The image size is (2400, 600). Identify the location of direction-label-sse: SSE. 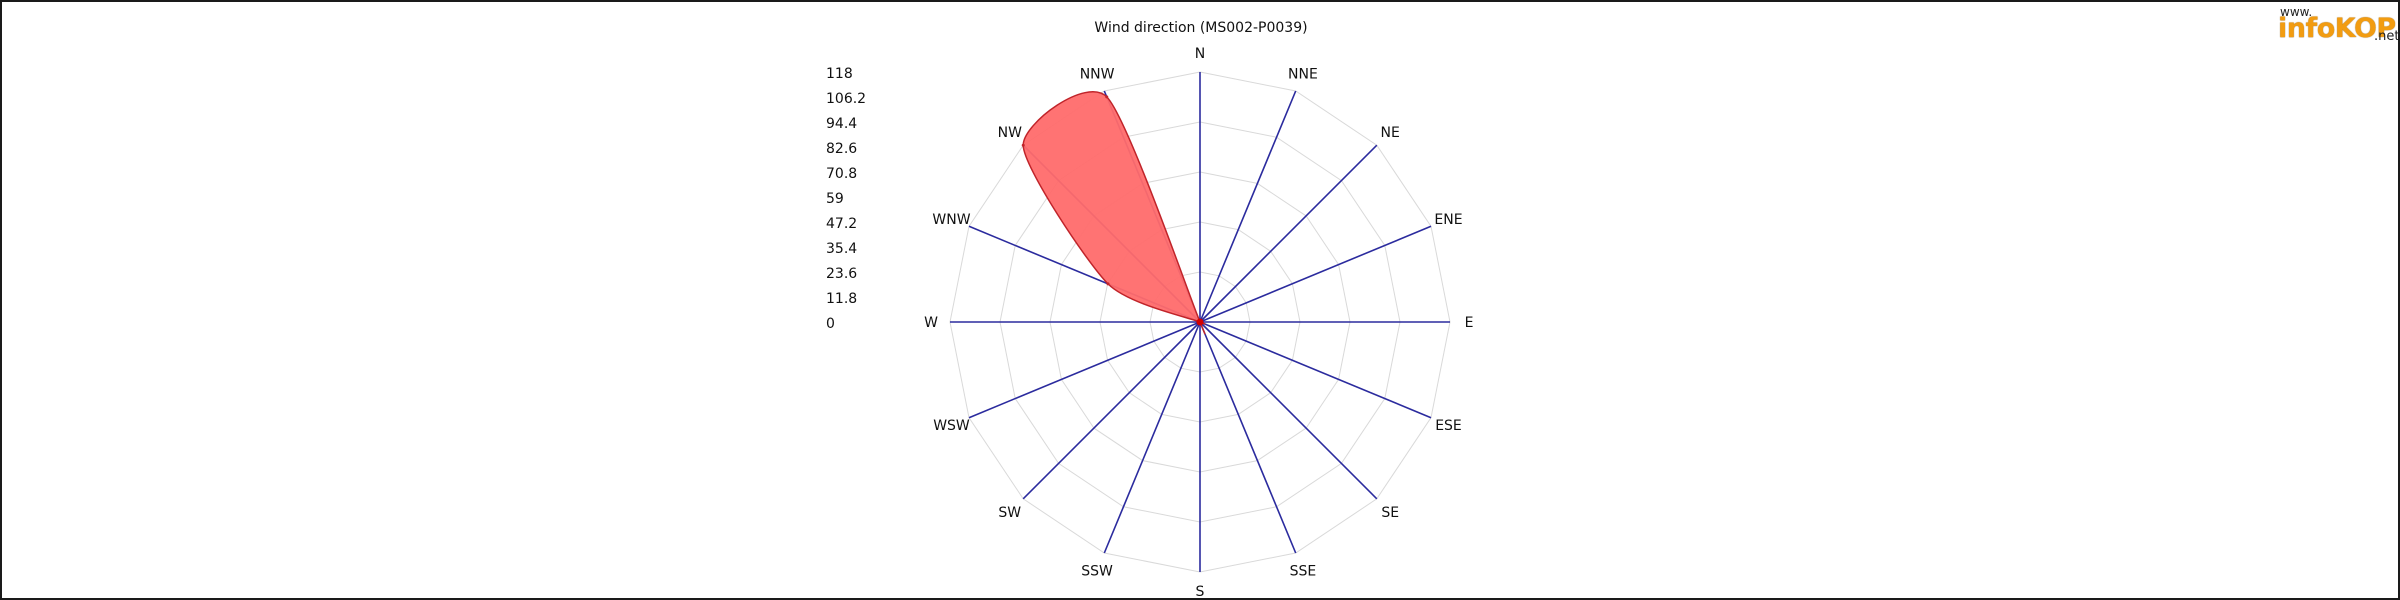
(1303, 572).